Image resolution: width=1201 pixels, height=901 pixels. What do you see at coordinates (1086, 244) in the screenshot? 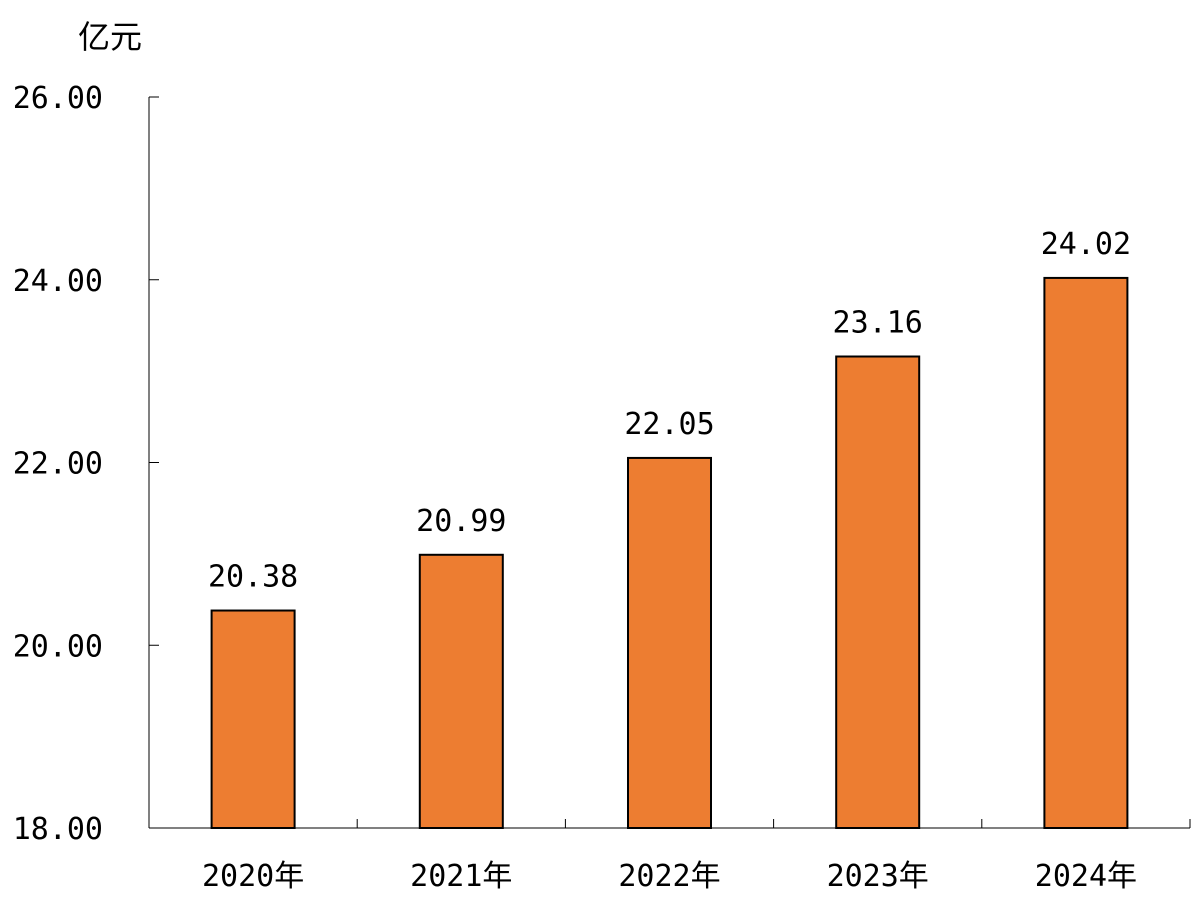
I see `data-label: 24.02` at bounding box center [1086, 244].